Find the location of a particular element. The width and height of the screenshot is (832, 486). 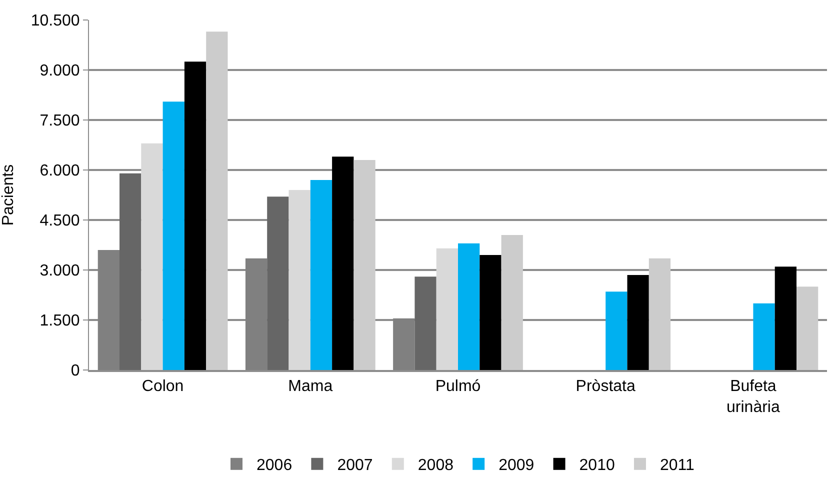

y-tick-label: 6.000 is located at coordinates (60, 171).